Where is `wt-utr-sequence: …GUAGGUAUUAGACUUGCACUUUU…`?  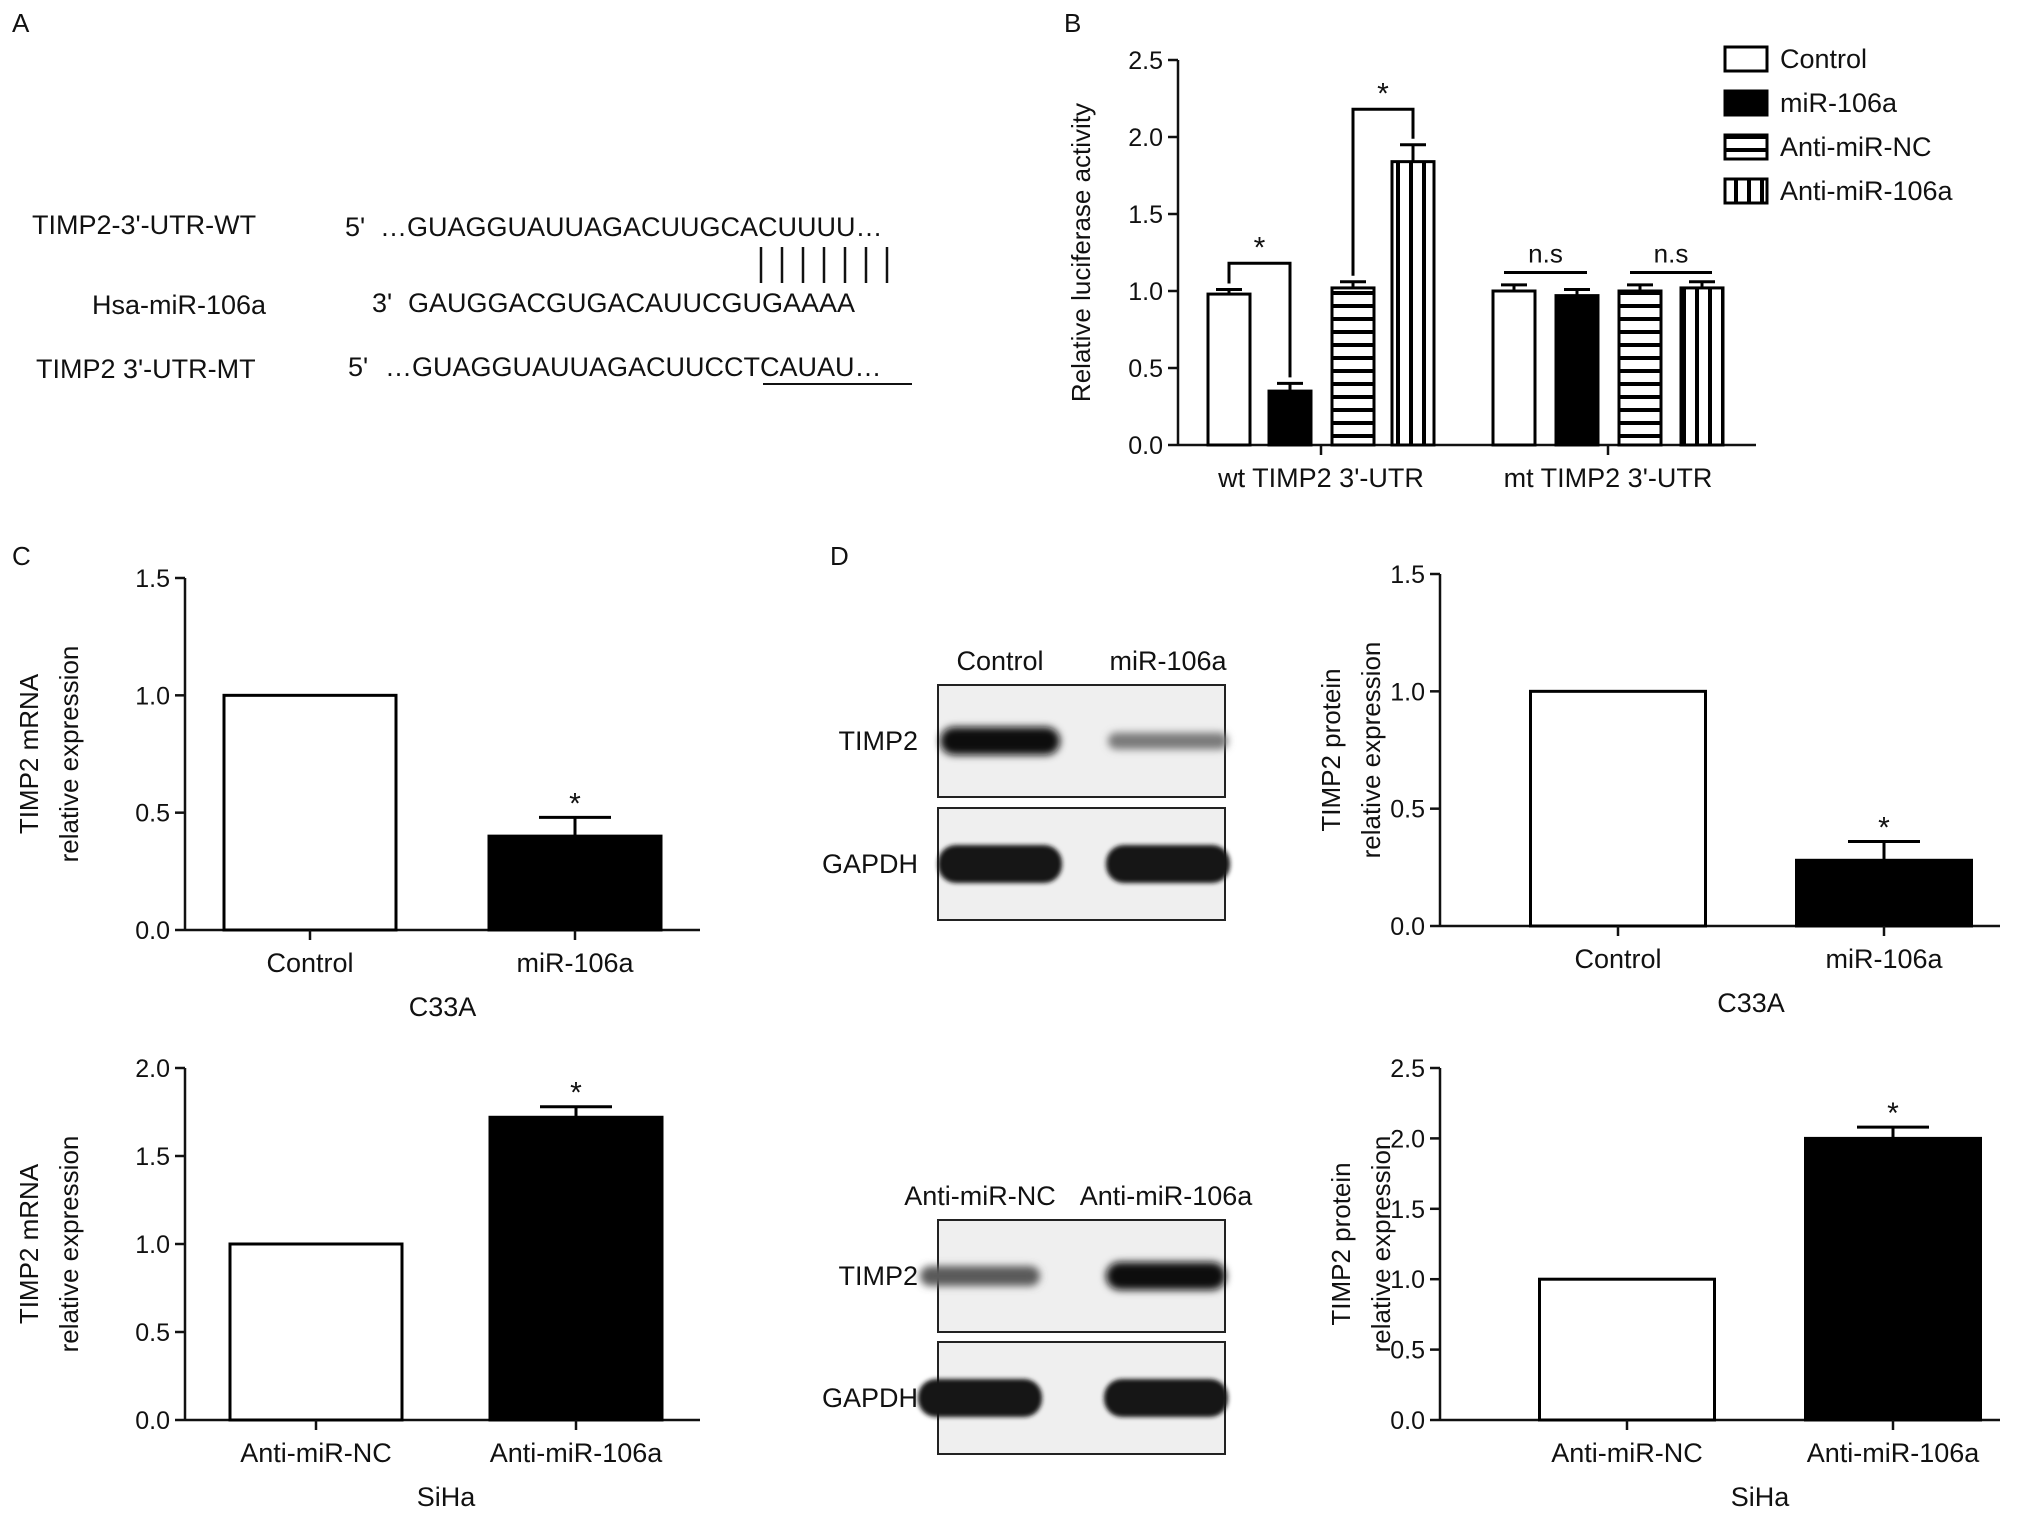 wt-utr-sequence: …GUAGGUAUUAGACUUGCACUUUU… is located at coordinates (631, 227).